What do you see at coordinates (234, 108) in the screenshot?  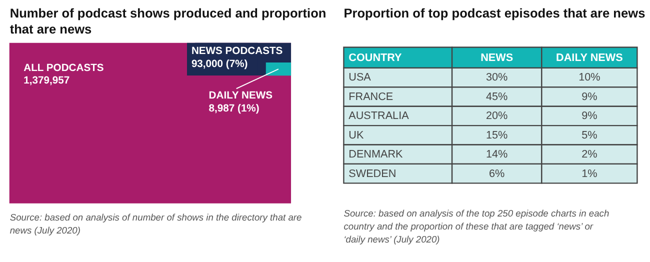 I see `data-label: 8,987 (1%)` at bounding box center [234, 108].